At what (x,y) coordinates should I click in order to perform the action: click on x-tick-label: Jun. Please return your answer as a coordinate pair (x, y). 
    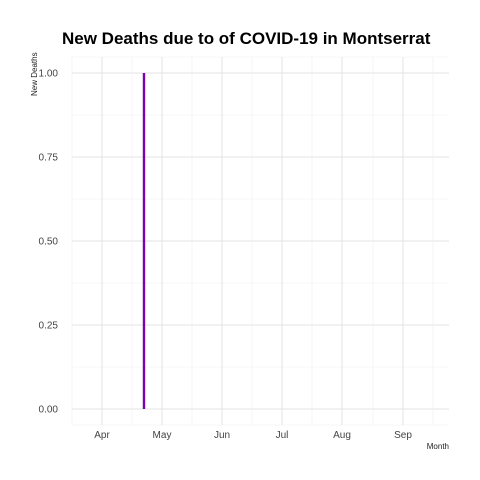
    Looking at the image, I should click on (222, 435).